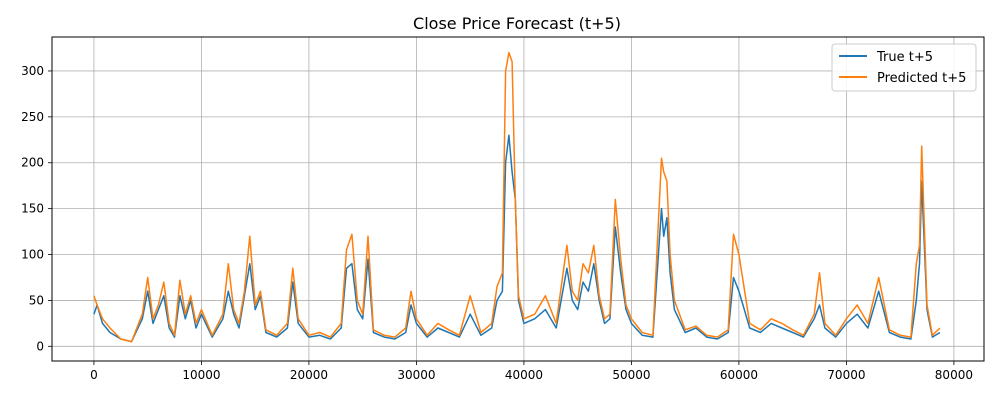  Describe the element at coordinates (631, 375) in the screenshot. I see `x-tick-label: 50000` at that location.